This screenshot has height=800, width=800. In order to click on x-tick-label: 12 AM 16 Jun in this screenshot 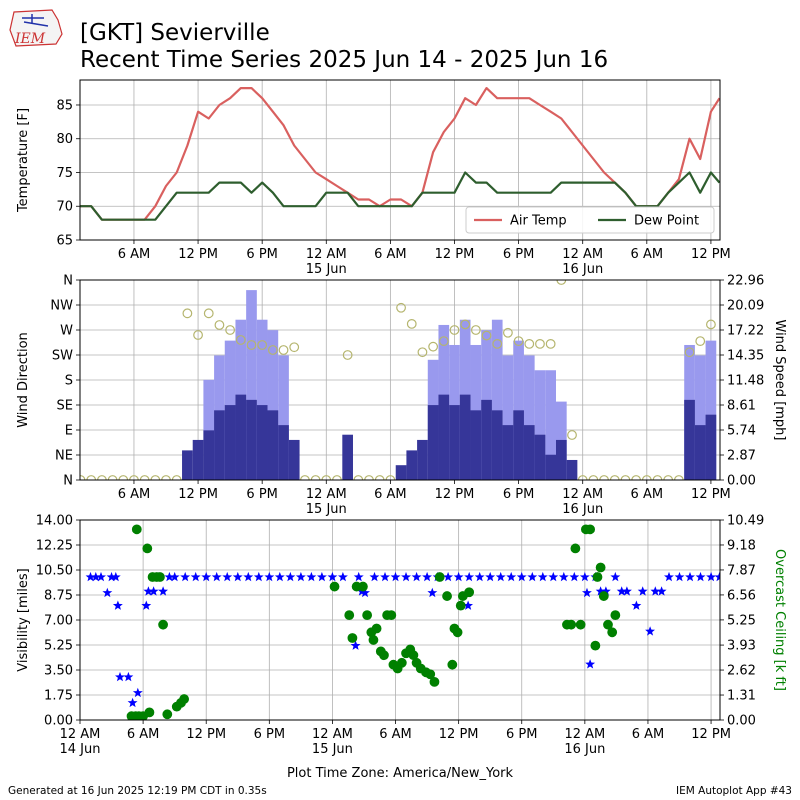, I will do `click(584, 742)`.